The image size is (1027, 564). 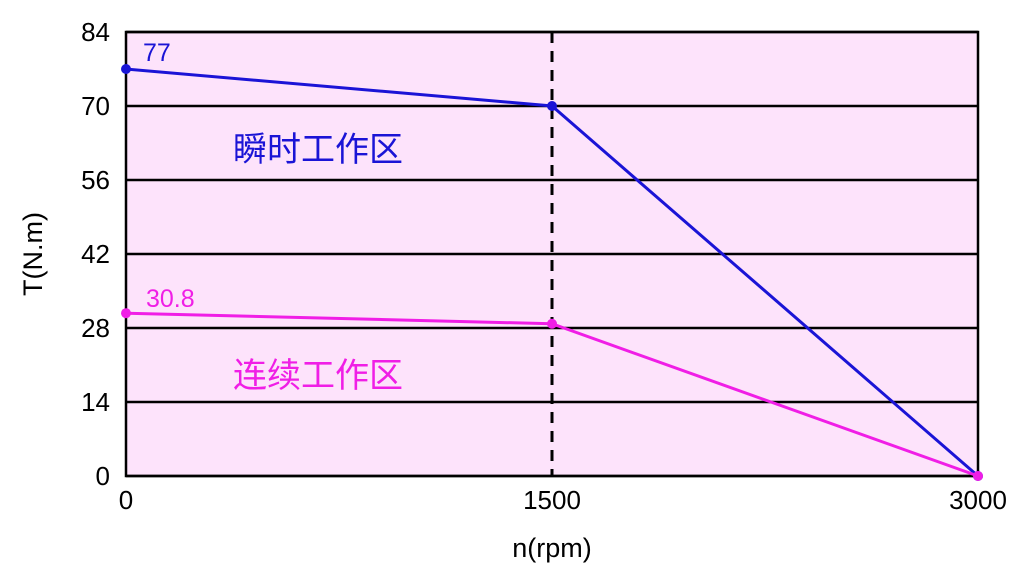 I want to click on y-tick-label: 70, so click(x=95, y=106).